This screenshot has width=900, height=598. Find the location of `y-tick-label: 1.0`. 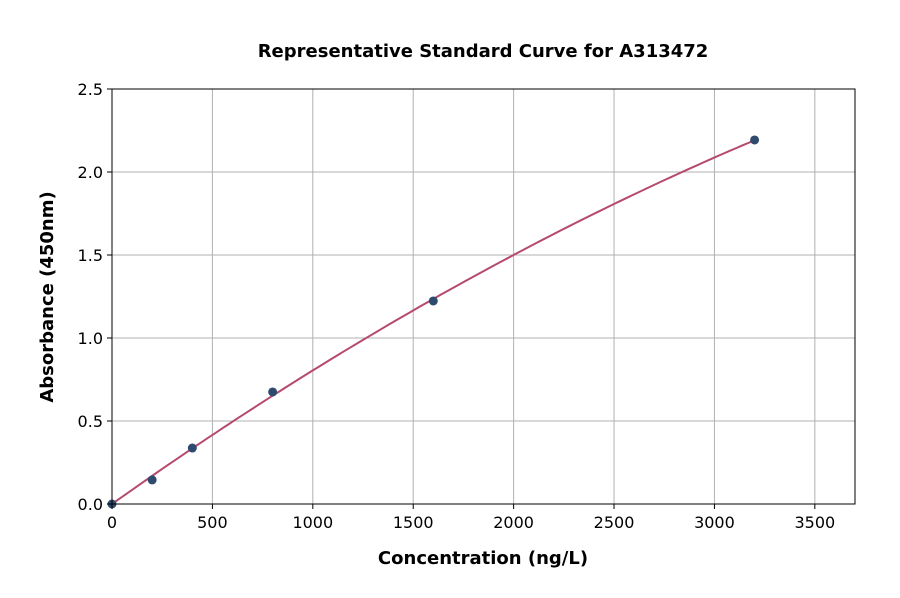

y-tick-label: 1.0 is located at coordinates (90, 338).